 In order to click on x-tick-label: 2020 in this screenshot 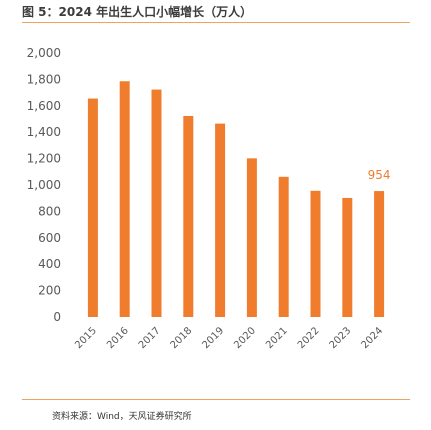, I will do `click(245, 338)`.